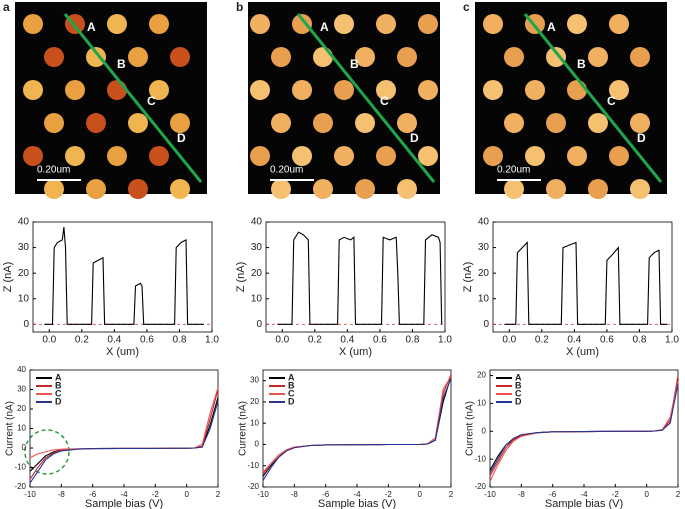  I want to click on legend-label: A, so click(291, 377).